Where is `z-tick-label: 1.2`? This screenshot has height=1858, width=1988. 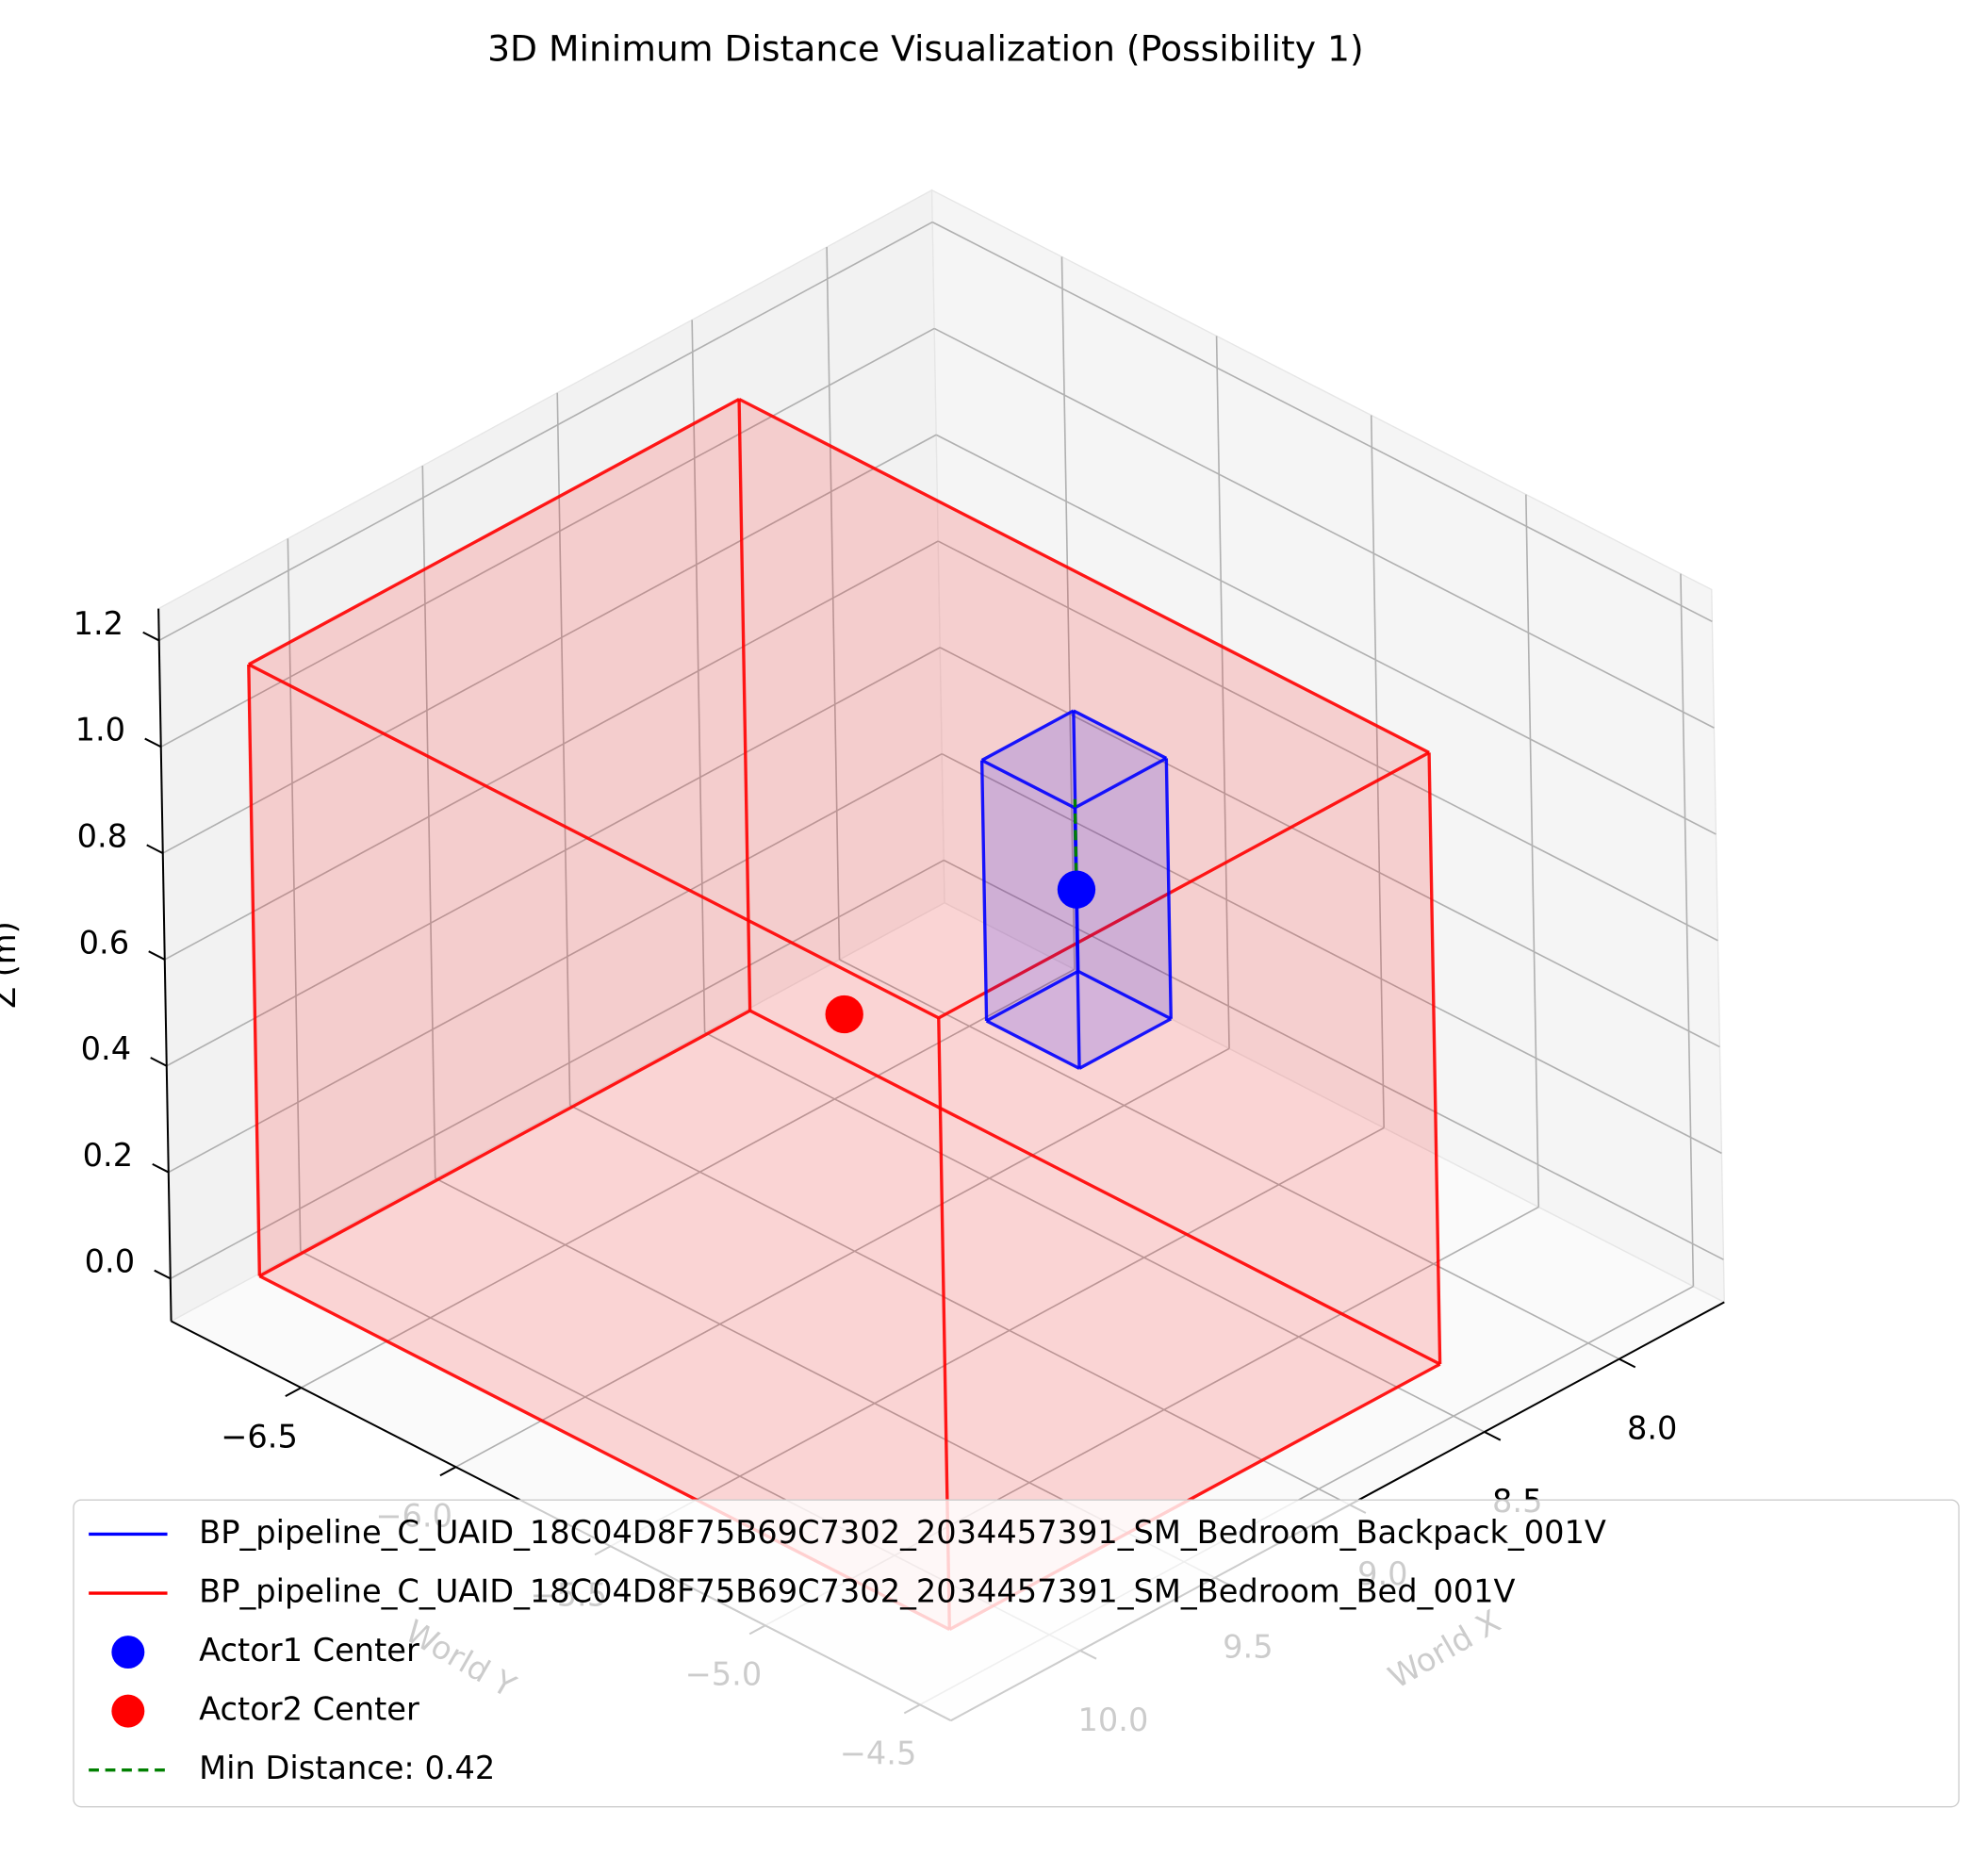 z-tick-label: 1.2 is located at coordinates (98, 623).